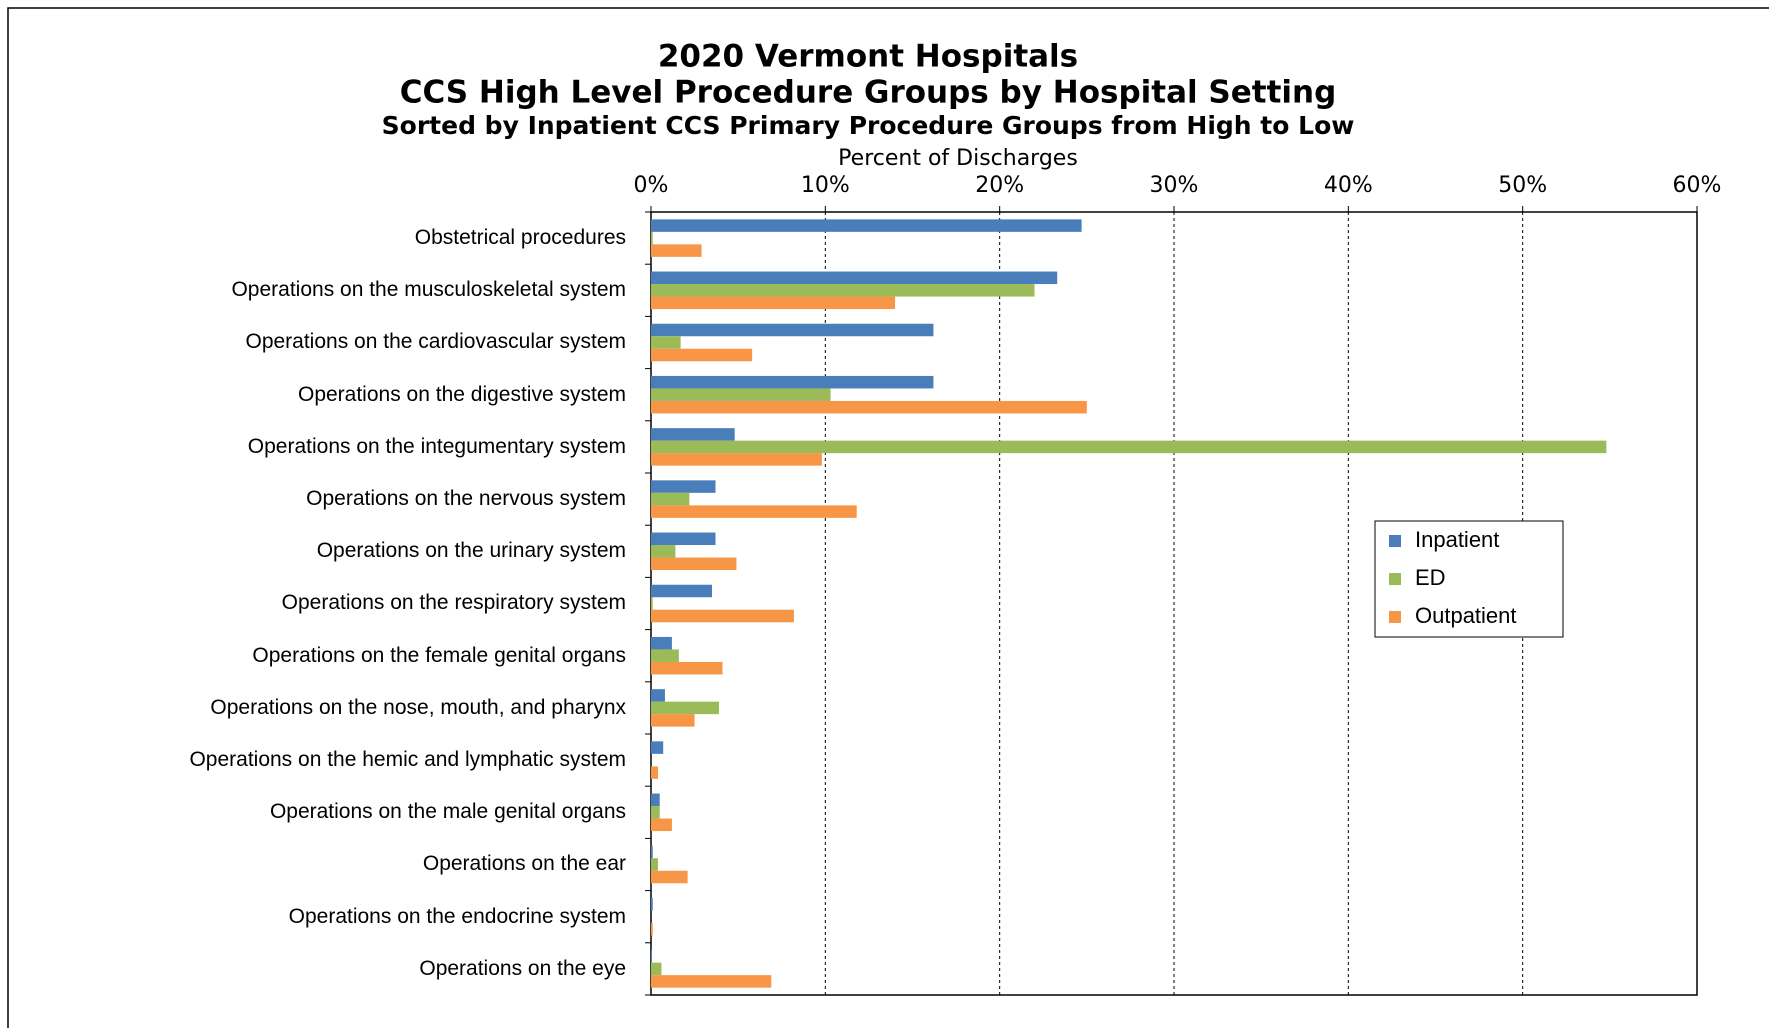  What do you see at coordinates (447, 812) in the screenshot?
I see `y-tick-label: Operations on the male genital organs` at bounding box center [447, 812].